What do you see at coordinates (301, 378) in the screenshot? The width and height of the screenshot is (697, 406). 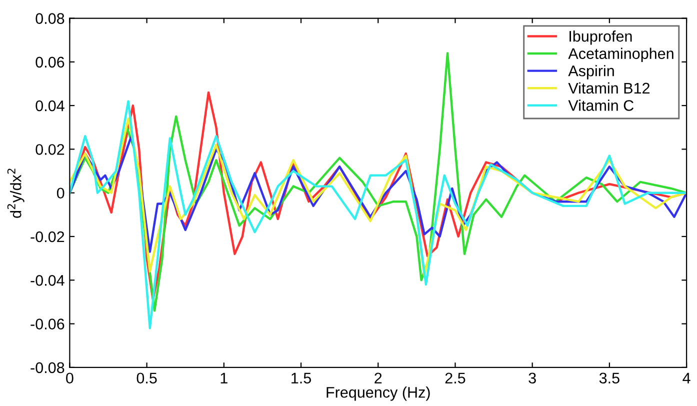 I see `x-tick-label: 1.5` at bounding box center [301, 378].